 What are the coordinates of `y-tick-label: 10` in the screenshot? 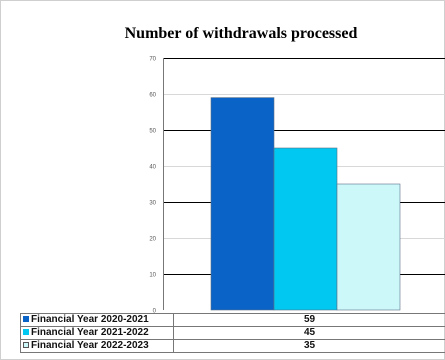 It's located at (152, 276).